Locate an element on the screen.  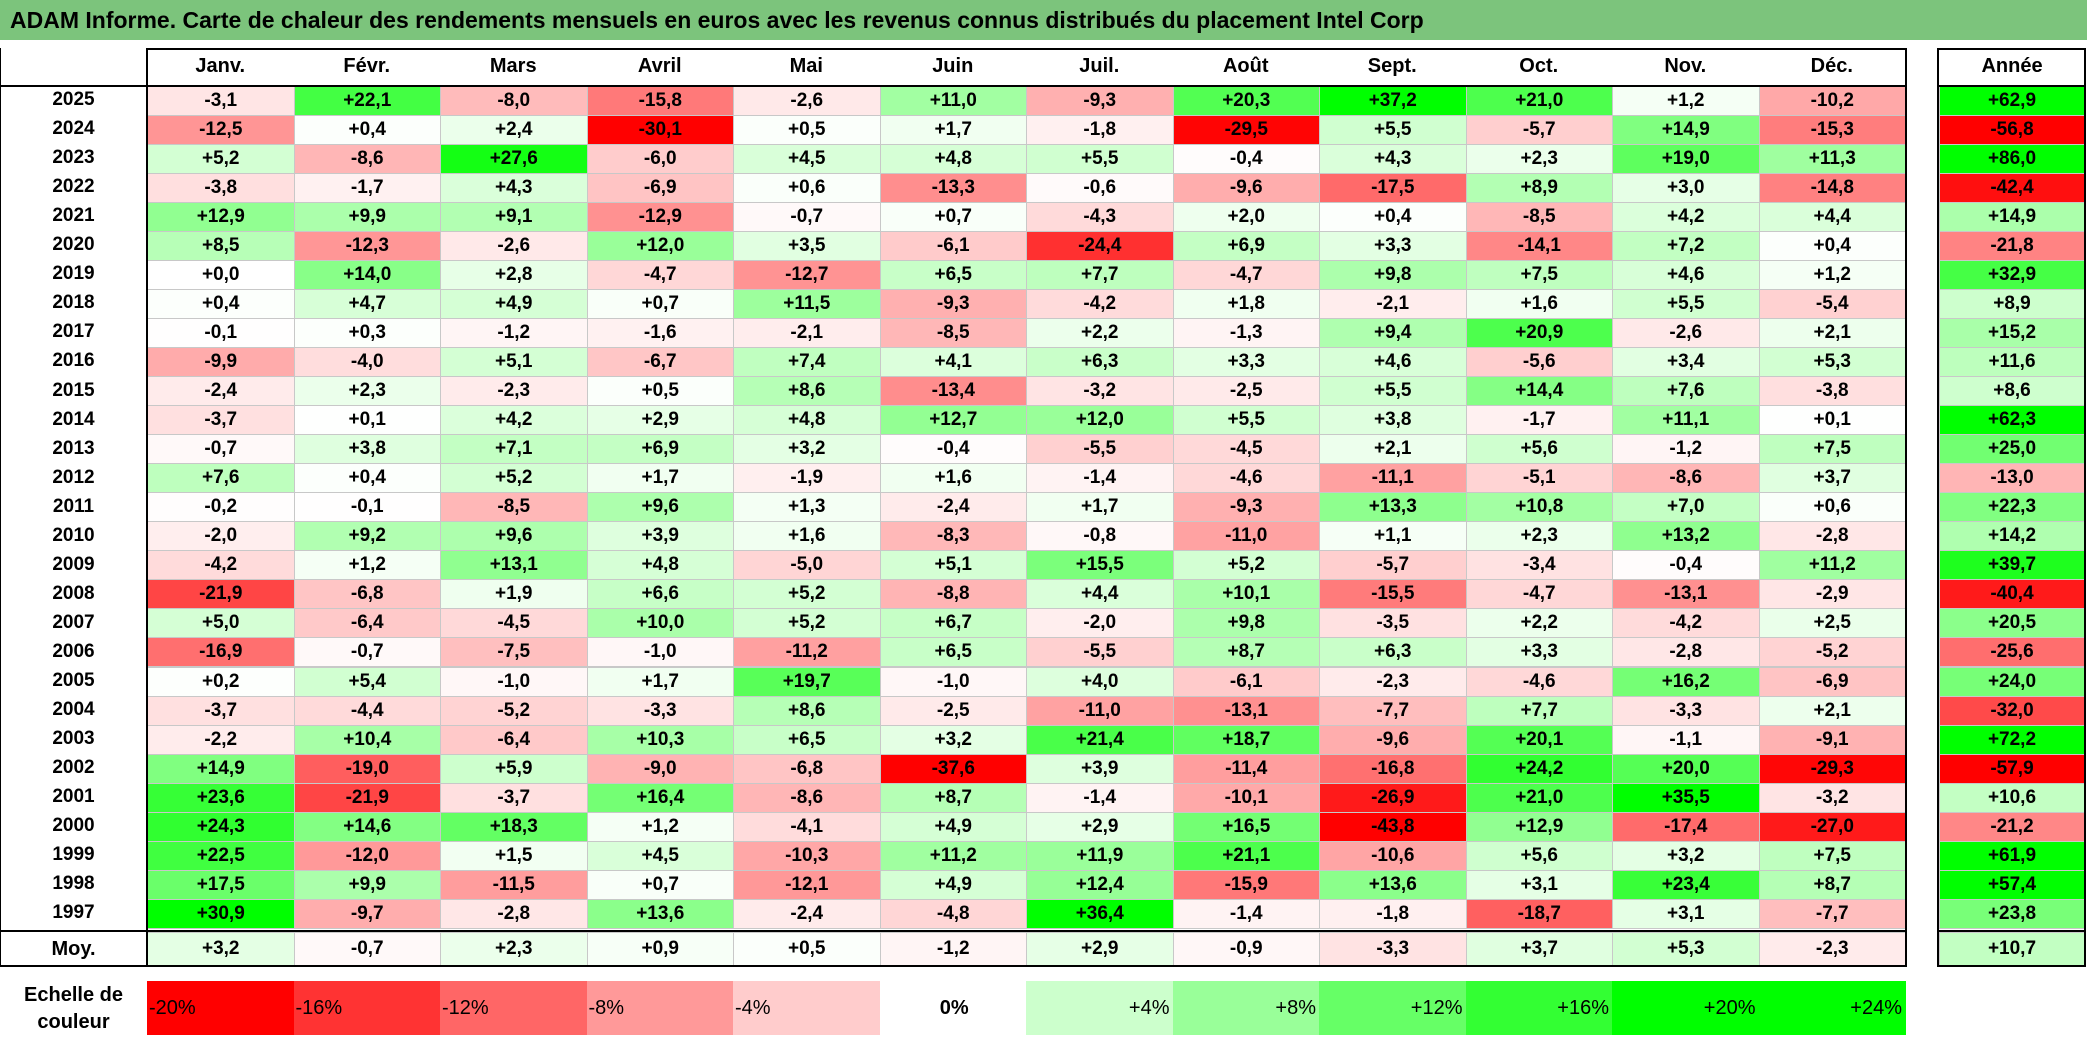
left-border is located at coordinates (0, 507).